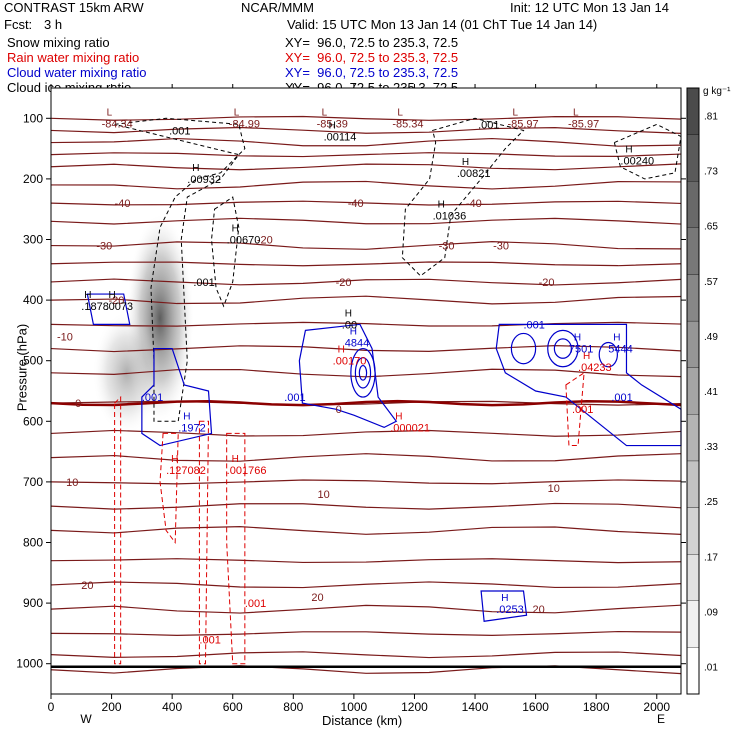 This screenshot has height=740, width=740. I want to click on colorbar-tick-label: .09, so click(711, 612).